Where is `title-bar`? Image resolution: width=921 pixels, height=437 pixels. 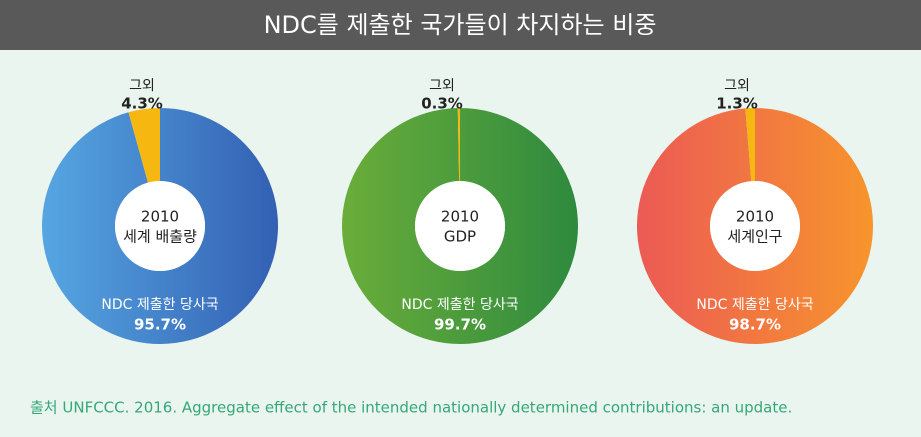 title-bar is located at coordinates (460, 25).